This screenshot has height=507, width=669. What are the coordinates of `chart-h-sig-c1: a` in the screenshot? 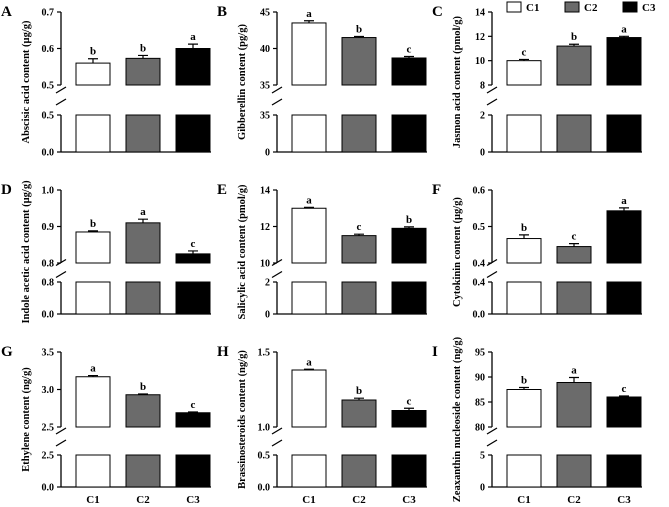 It's located at (309, 362).